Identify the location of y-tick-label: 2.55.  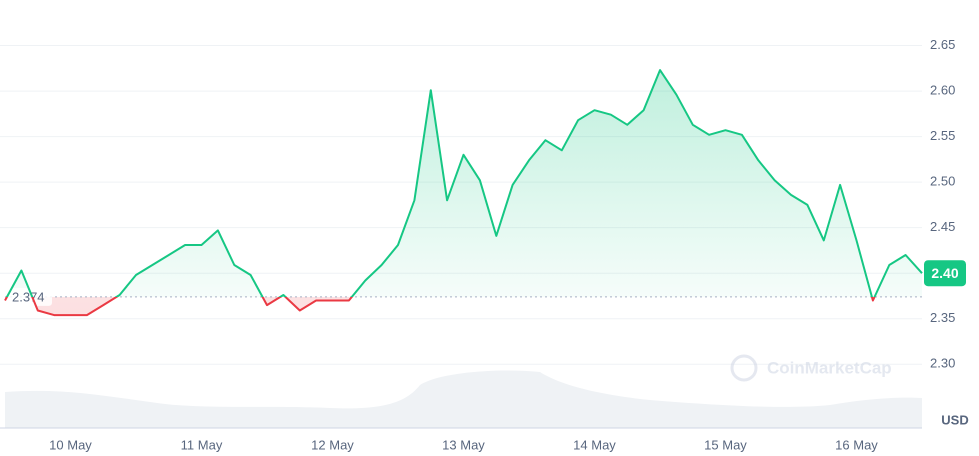
(942, 135).